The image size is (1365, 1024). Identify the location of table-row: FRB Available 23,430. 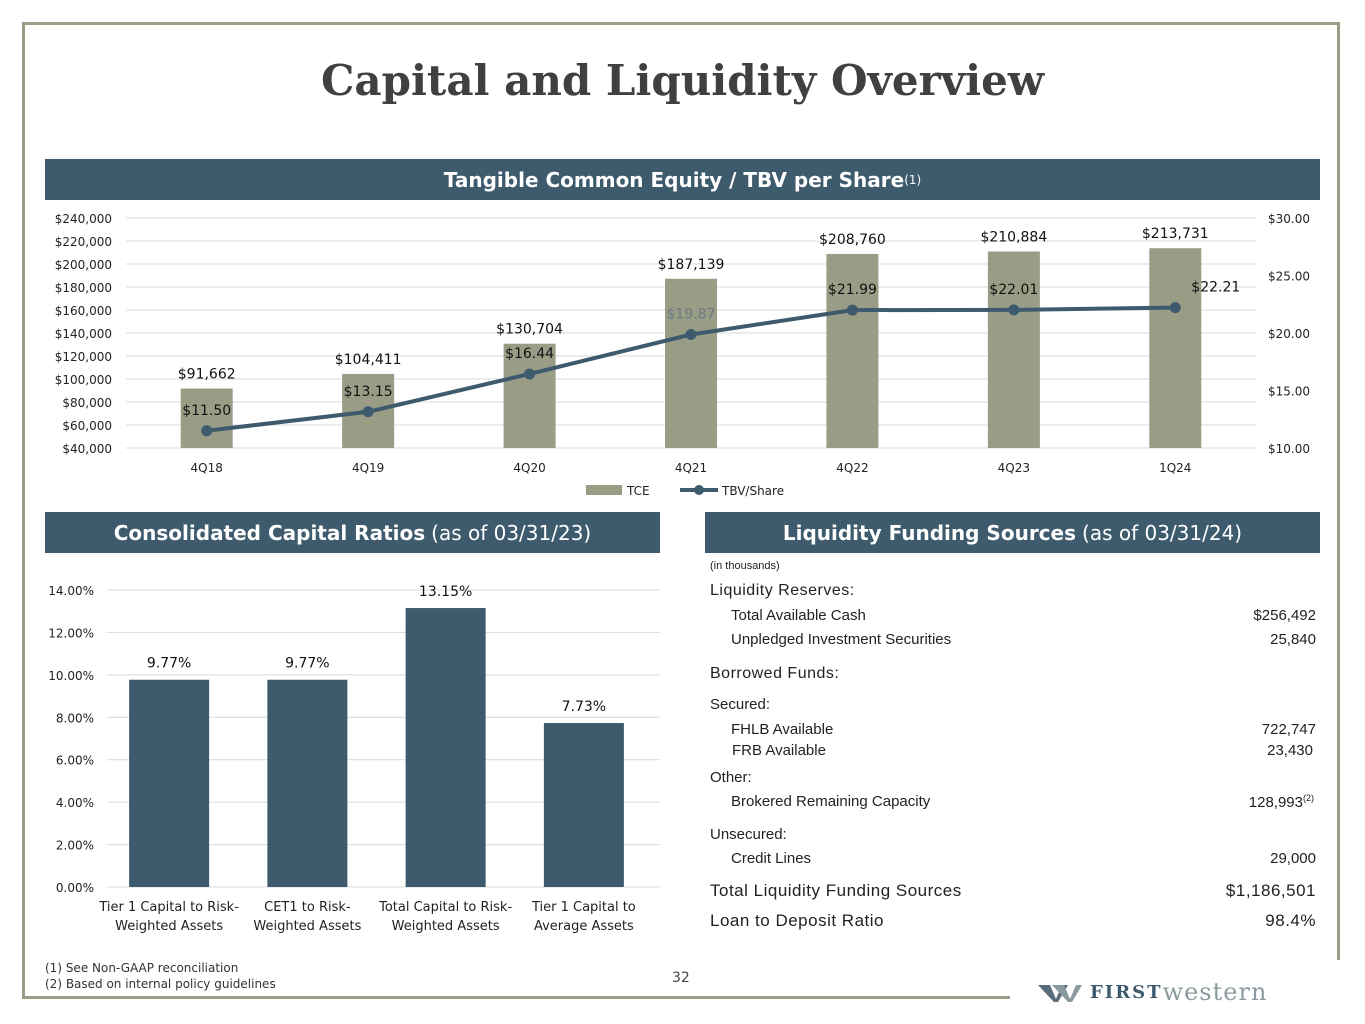
(1012, 752).